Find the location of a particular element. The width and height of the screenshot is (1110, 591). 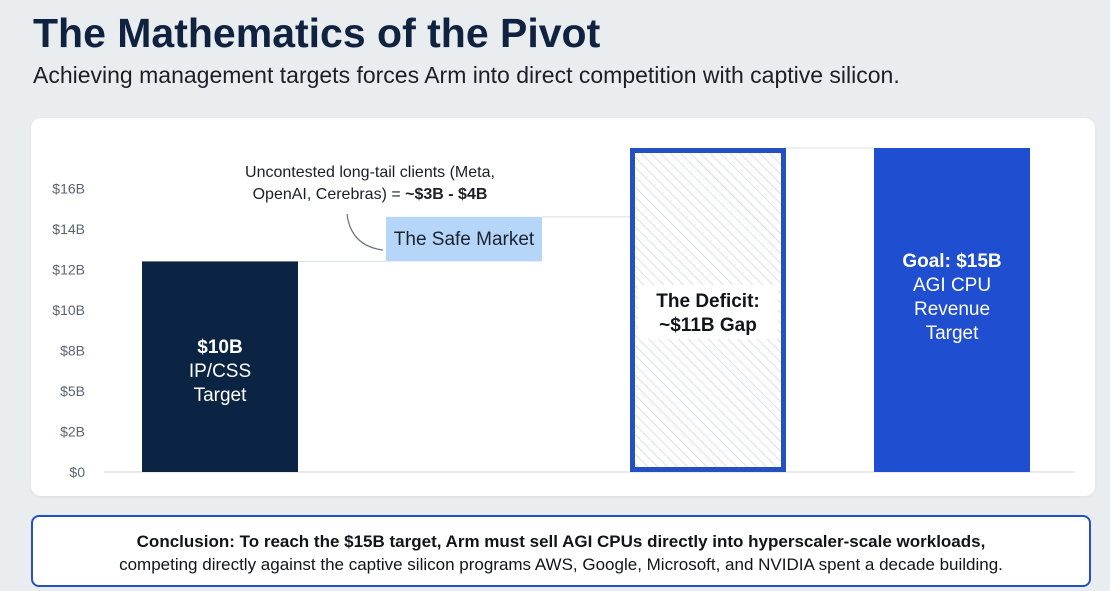

annotation-value: ~$3B - $4B is located at coordinates (446, 194).